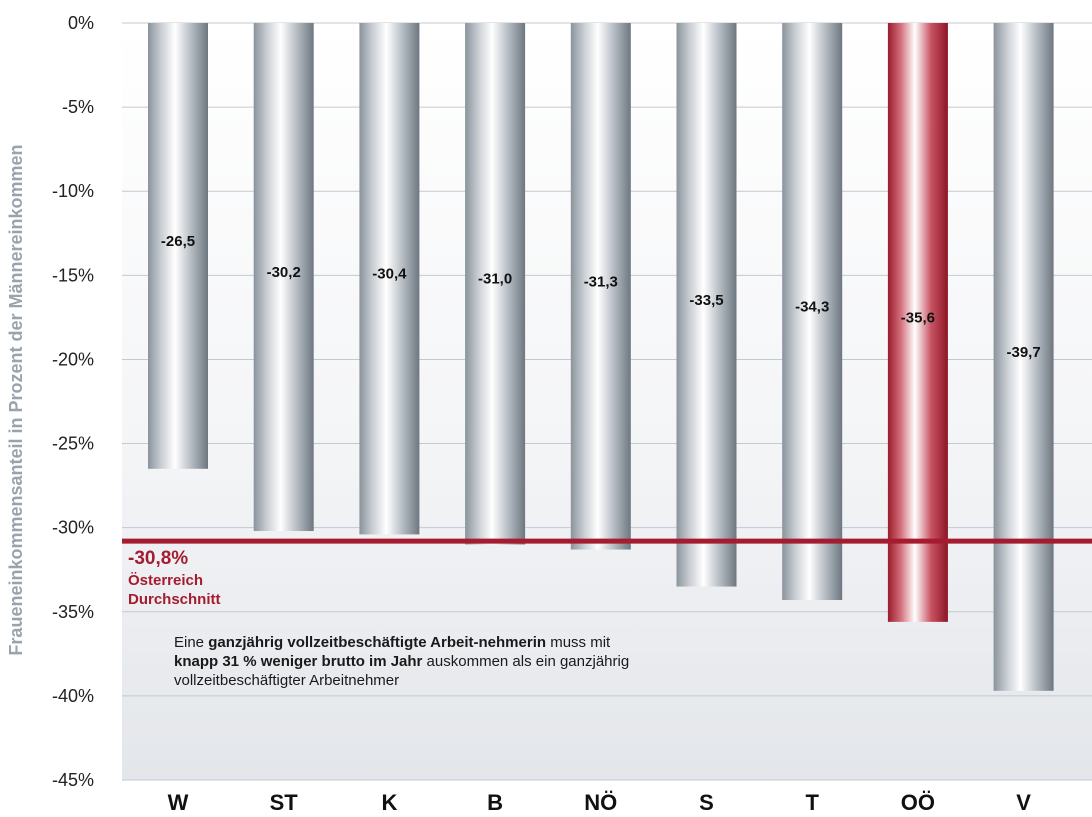 This screenshot has height=817, width=1092. Describe the element at coordinates (284, 802) in the screenshot. I see `x-category-label: ST` at that location.